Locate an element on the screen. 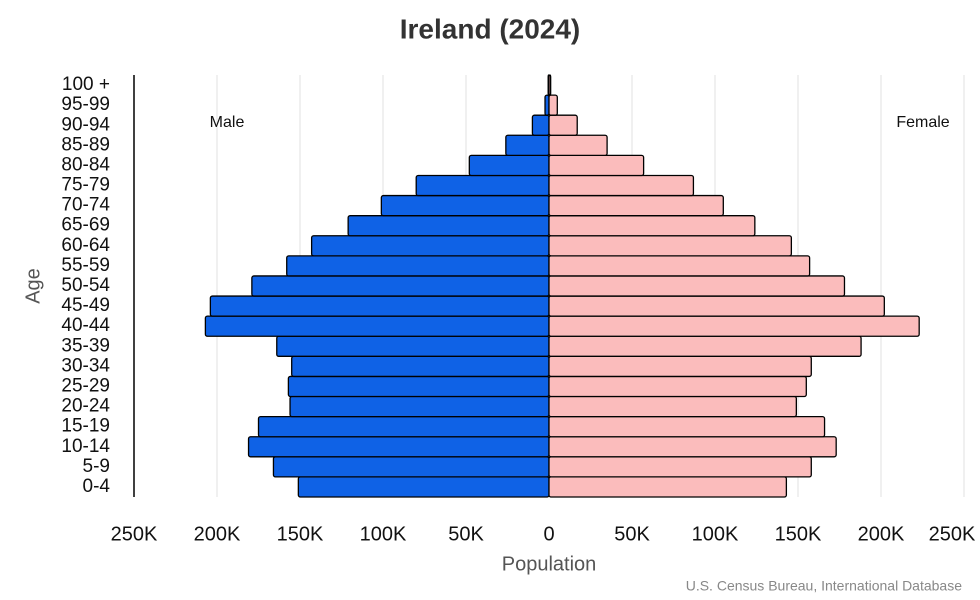 This screenshot has width=980, height=600. y-tick-label: 90-94 is located at coordinates (85, 124).